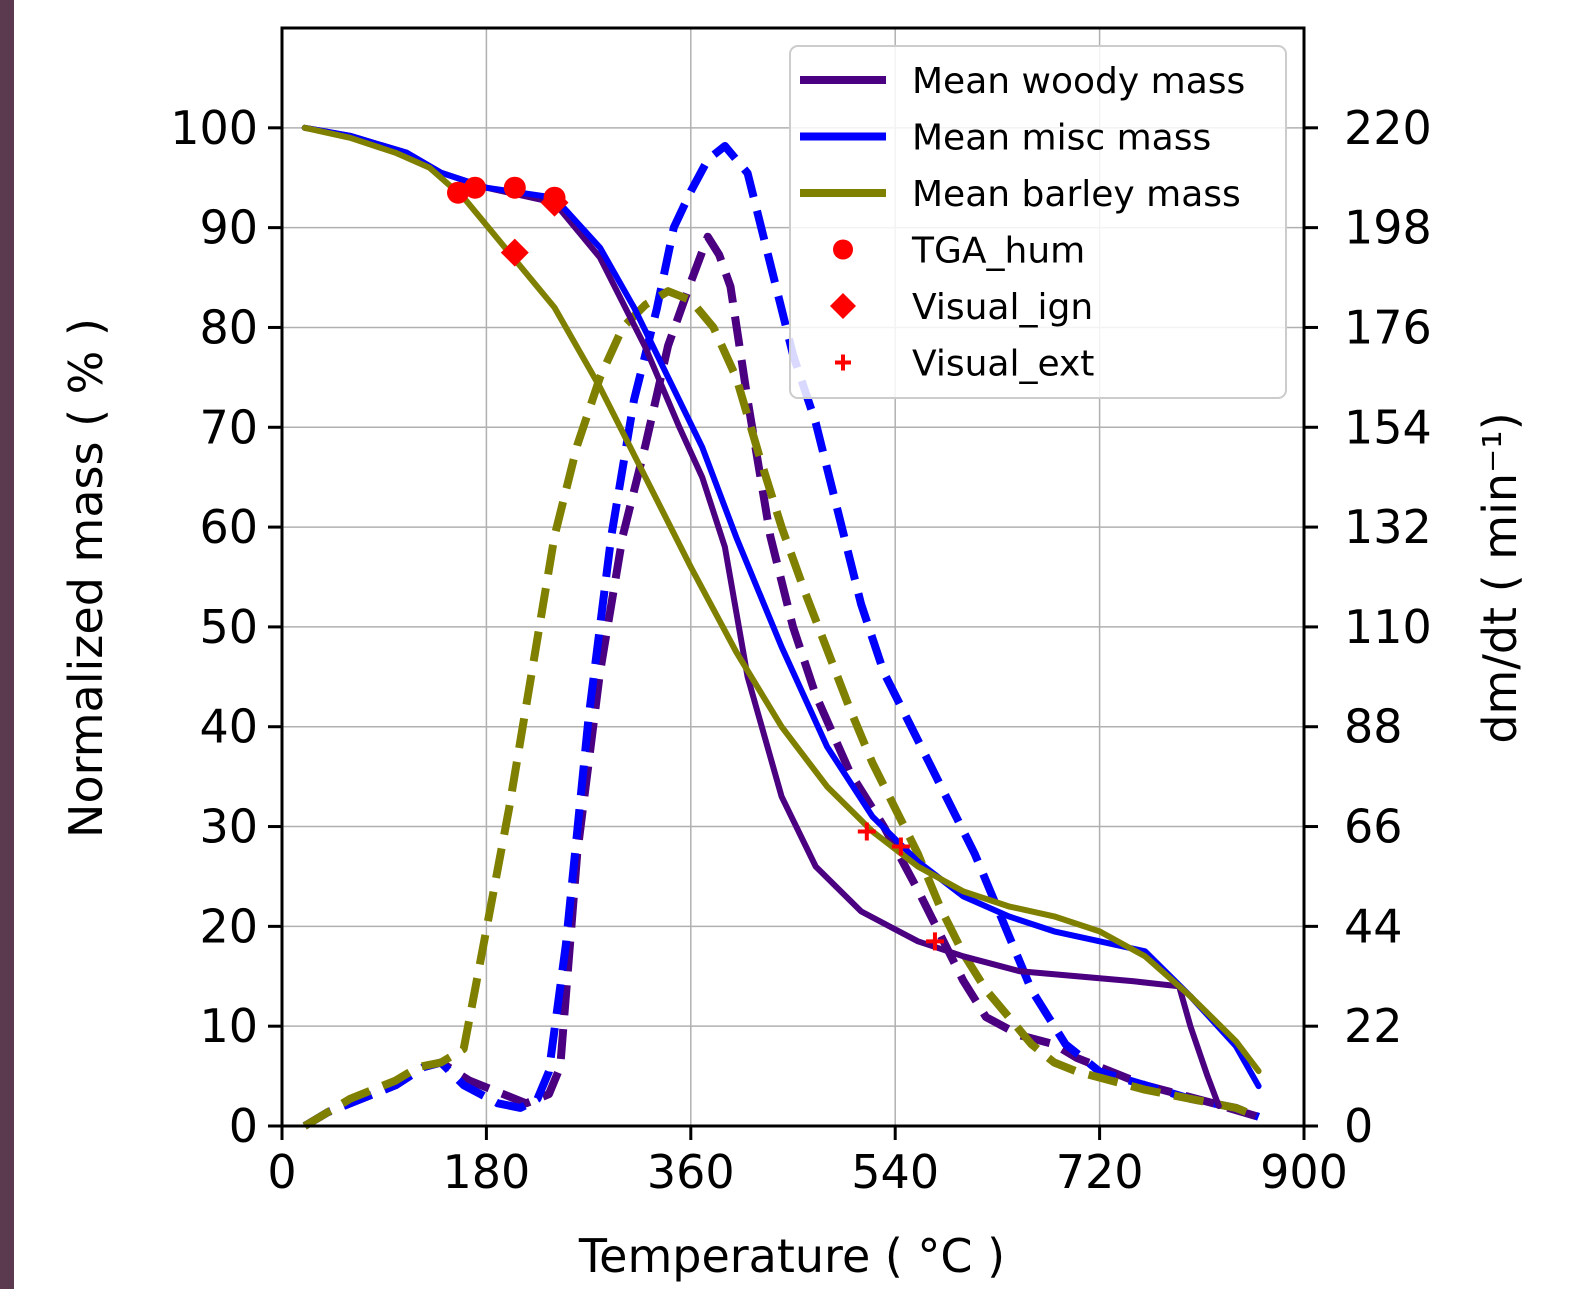 This screenshot has width=1570, height=1289. I want to click on y-tick-label: 20, so click(228, 926).